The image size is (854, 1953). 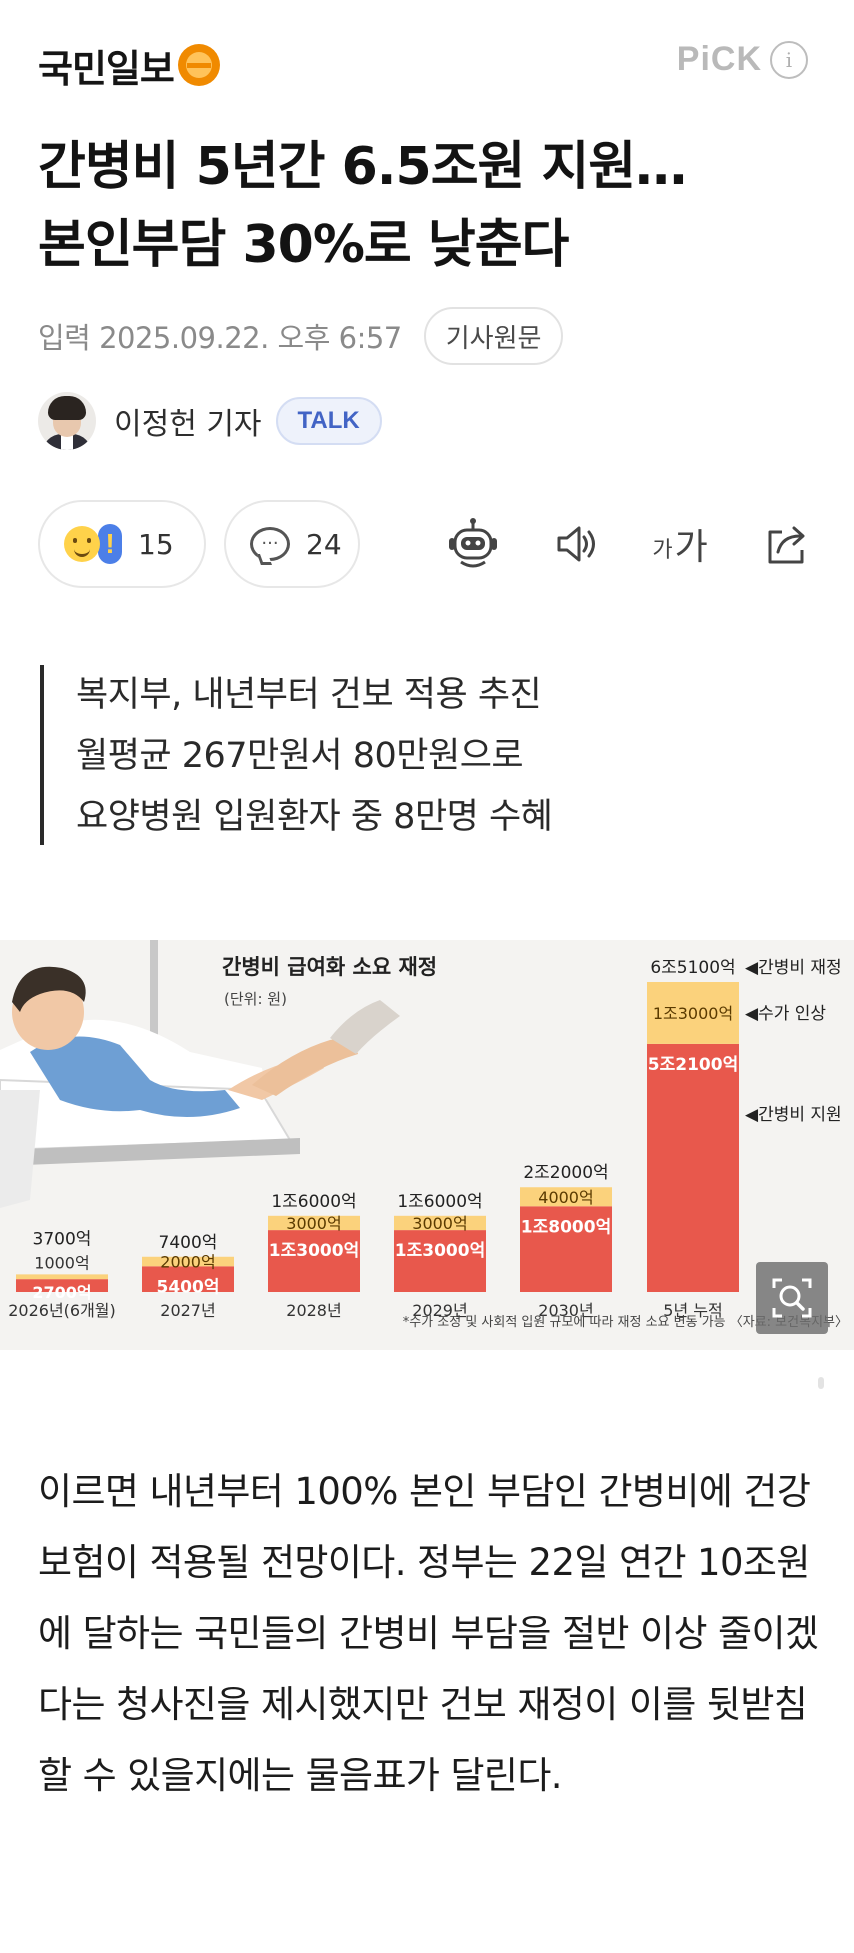 I want to click on data-label-fee: 1조3000억, so click(x=693, y=1013).